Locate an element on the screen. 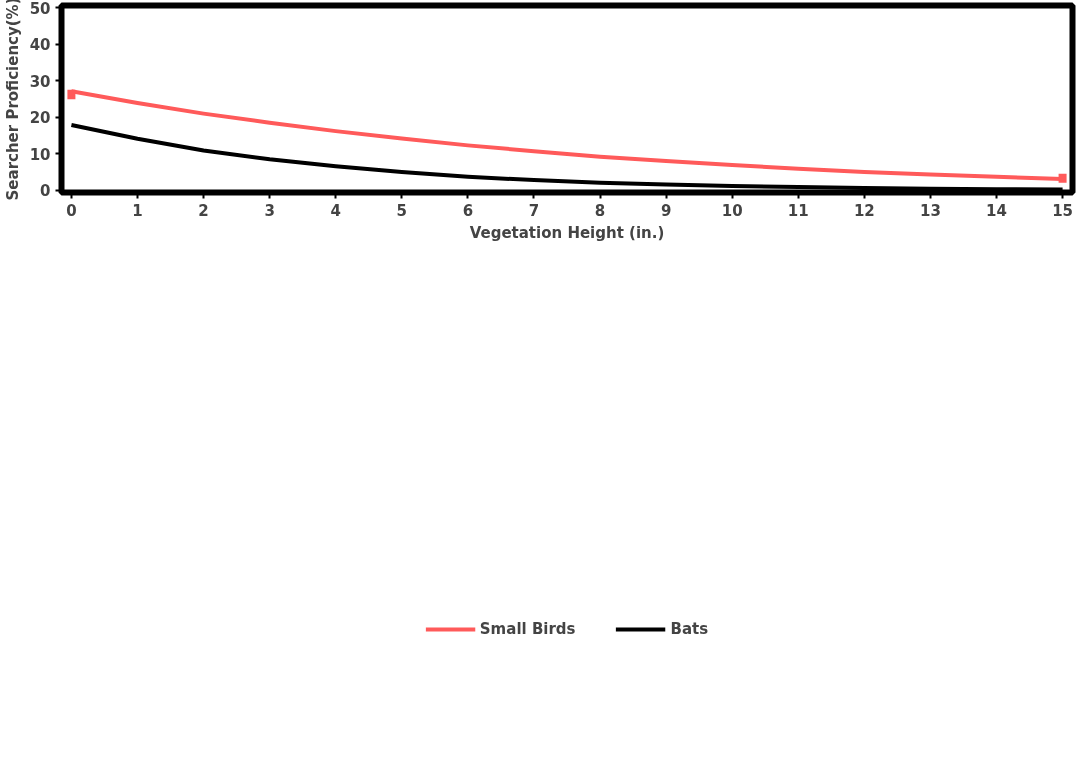  legend-label: Bats is located at coordinates (689, 629).